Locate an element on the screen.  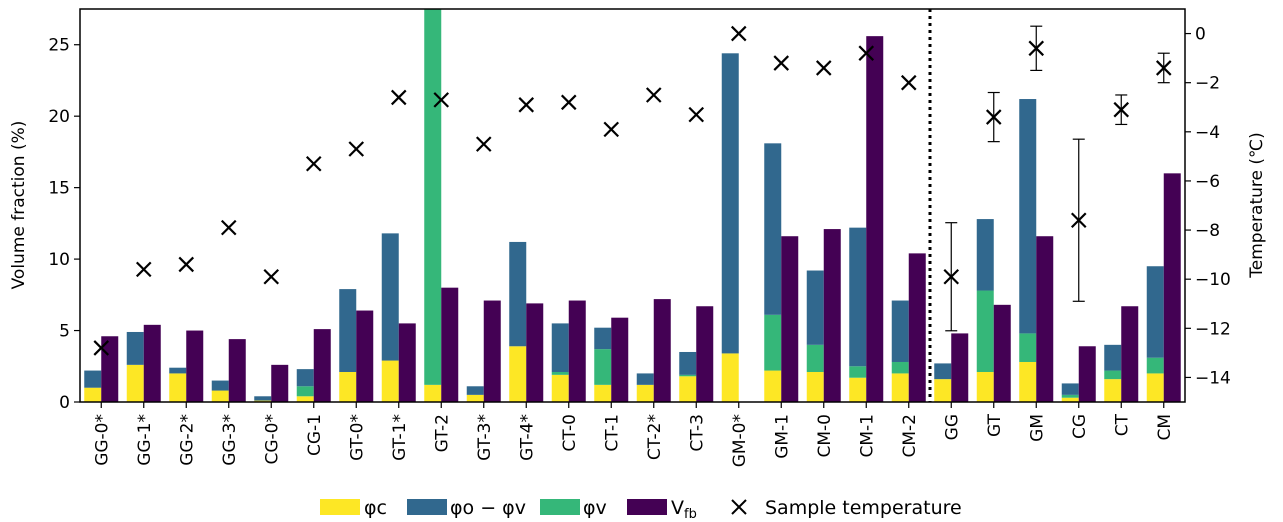
bar-phi-v-CG is located at coordinates (1070, 396).